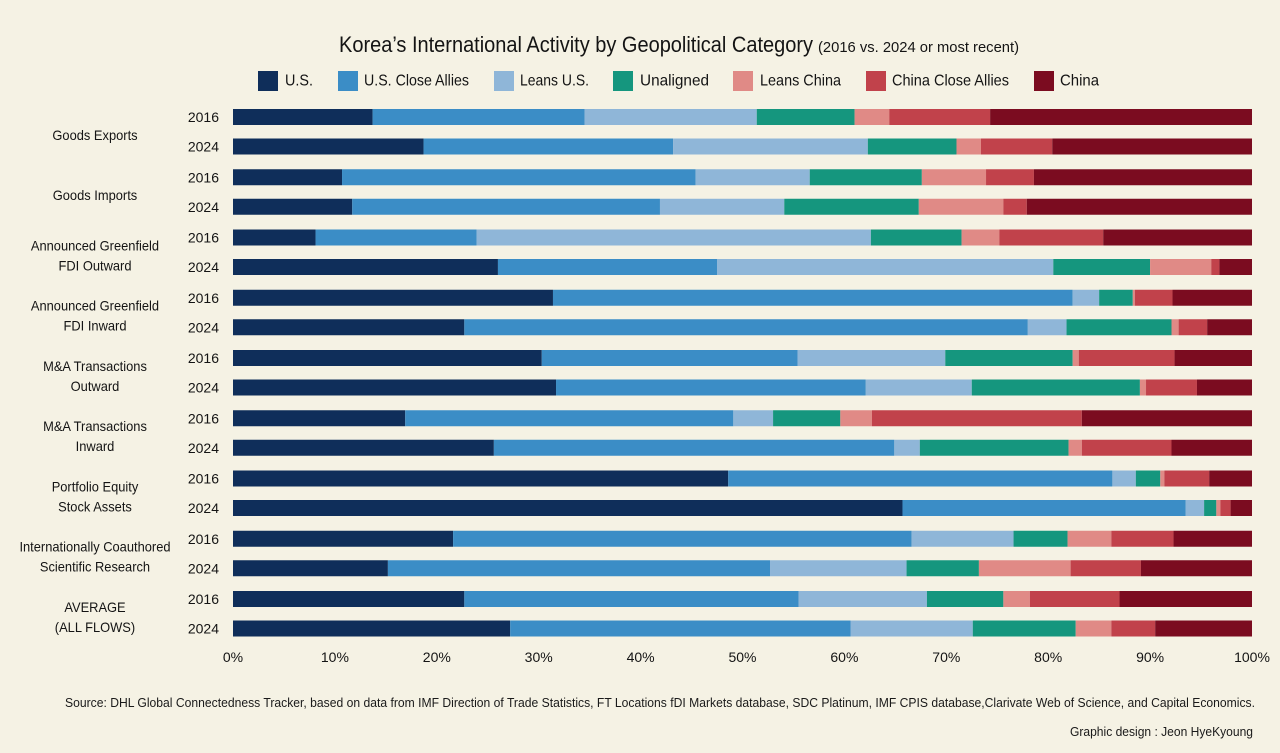  What do you see at coordinates (310, 568) in the screenshot?
I see `bar-internationally-coauthored-scientific-research-2024-us` at bounding box center [310, 568].